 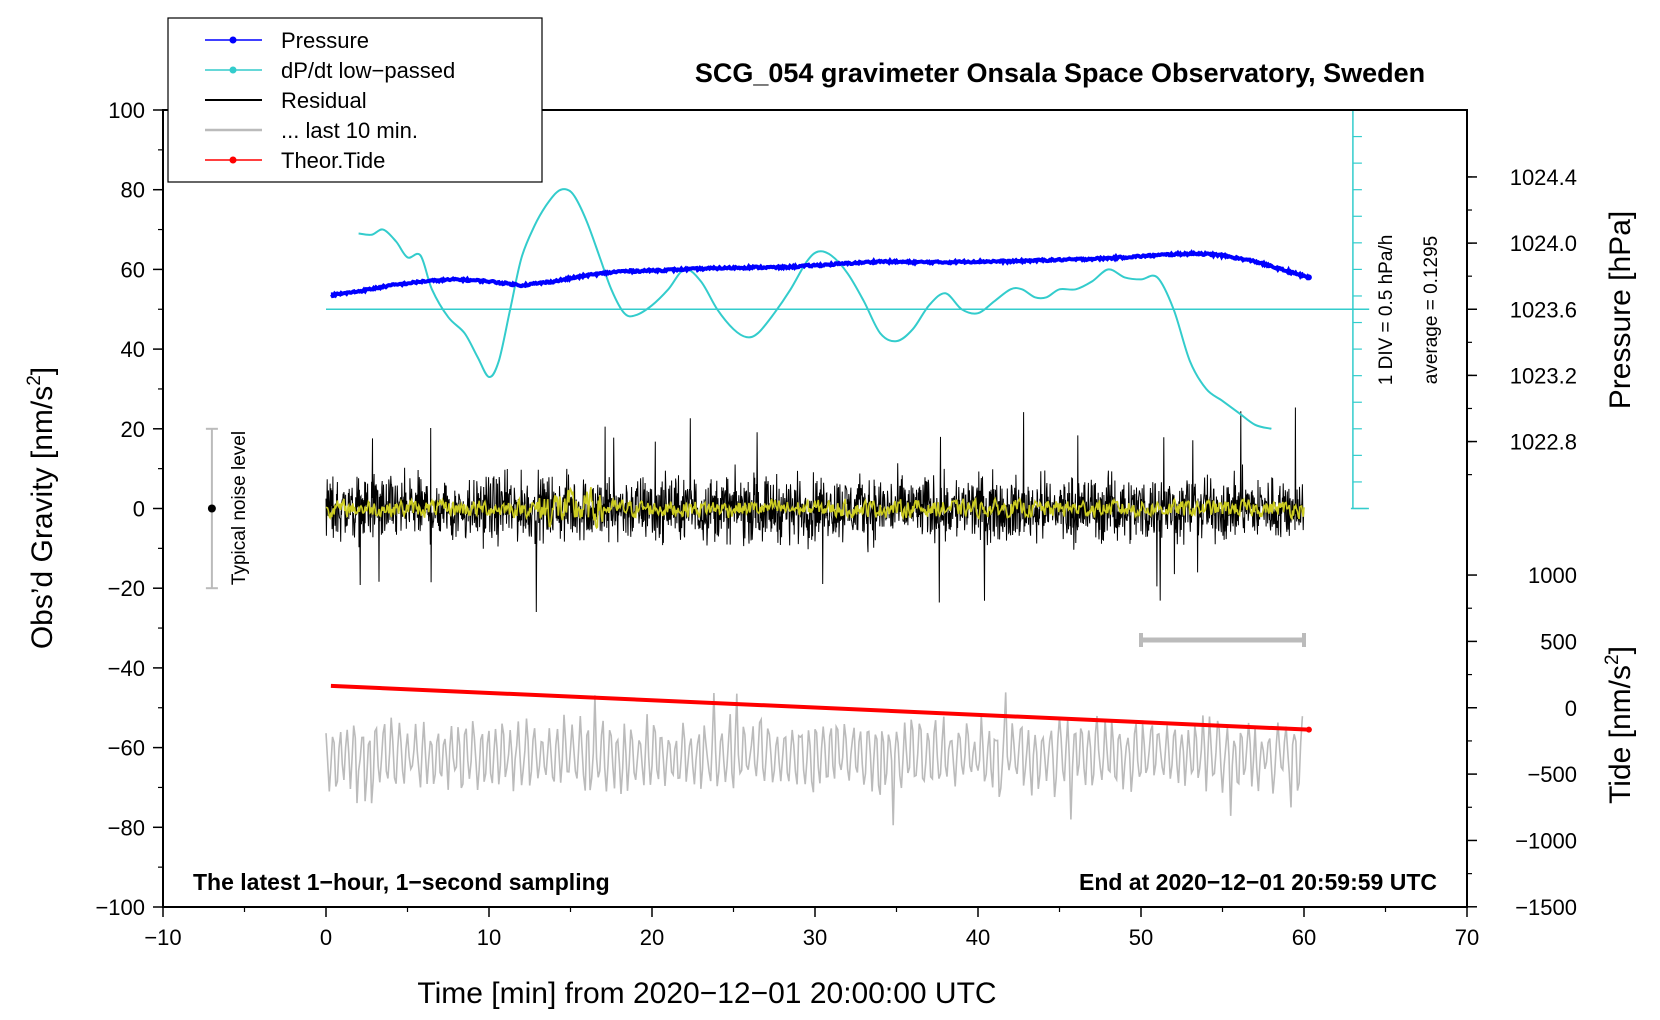 I want to click on y-tick-label: 40, so click(x=133, y=349).